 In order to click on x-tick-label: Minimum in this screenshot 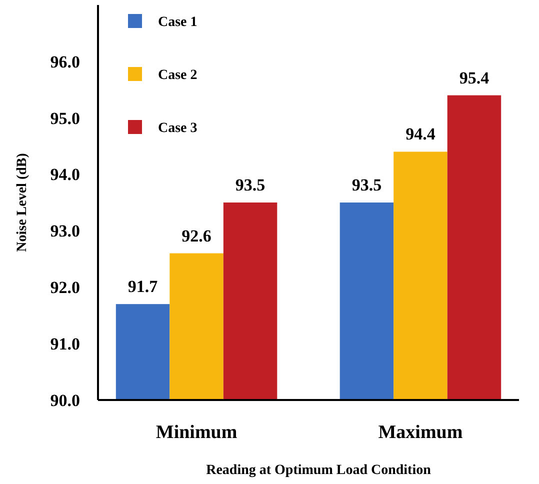, I will do `click(197, 432)`.